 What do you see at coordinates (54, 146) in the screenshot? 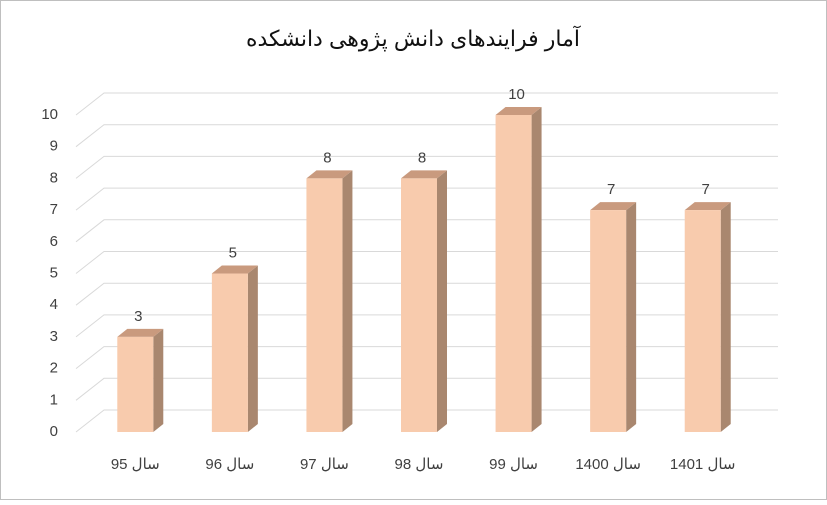
I see `y-tick-label: 9` at bounding box center [54, 146].